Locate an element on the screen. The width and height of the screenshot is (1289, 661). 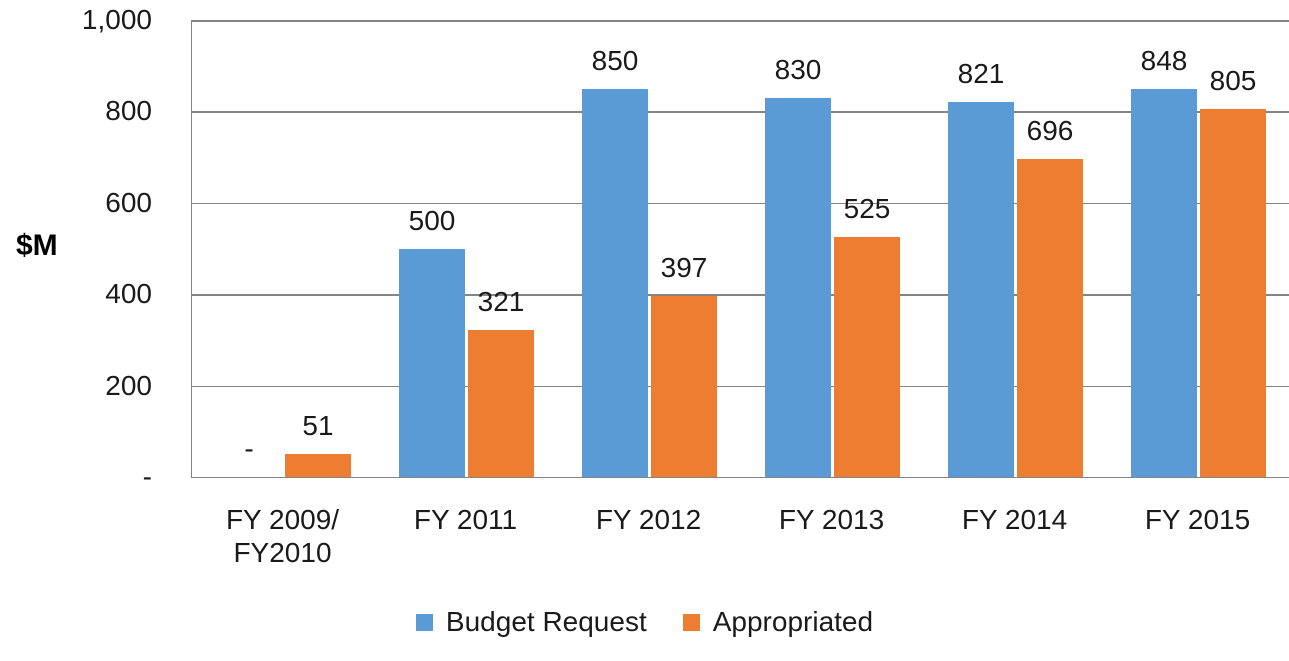
legend-label: Appropriated is located at coordinates (793, 621).